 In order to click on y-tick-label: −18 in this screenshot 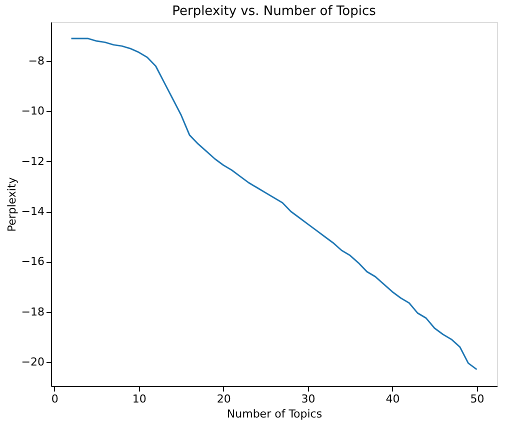, I will do `click(32, 311)`.